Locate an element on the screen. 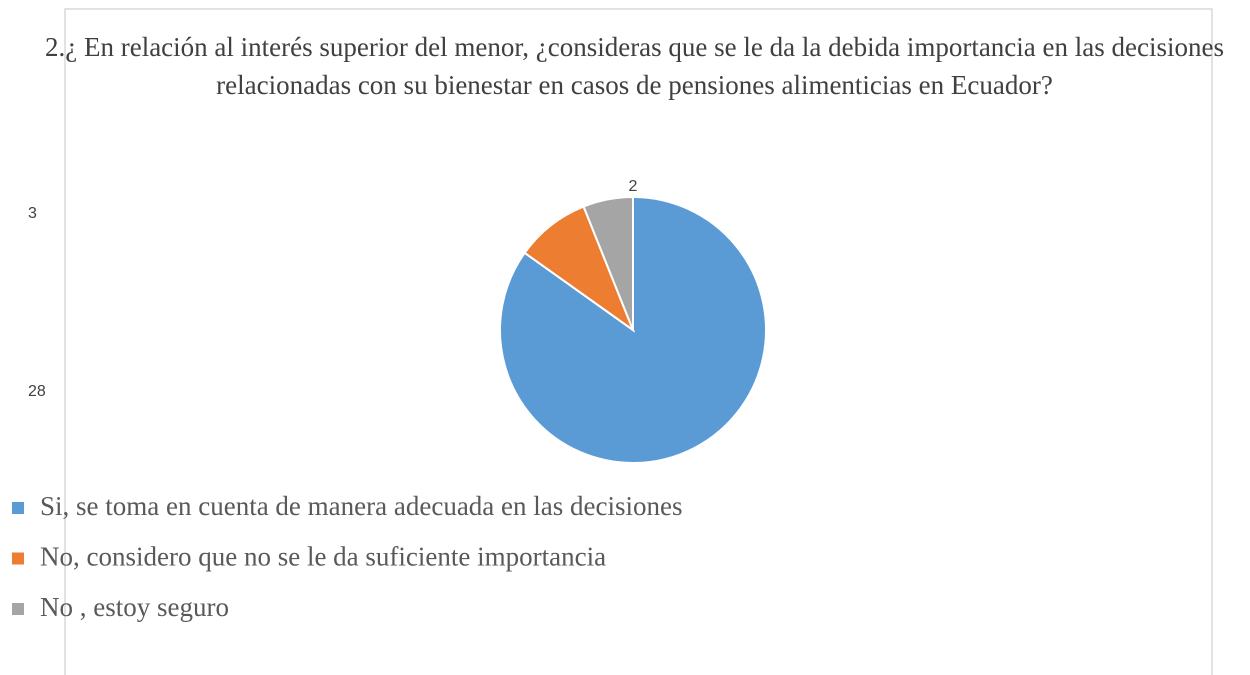 Image resolution: width=1250 pixels, height=675 pixels. pie-slice is located at coordinates (608, 263).